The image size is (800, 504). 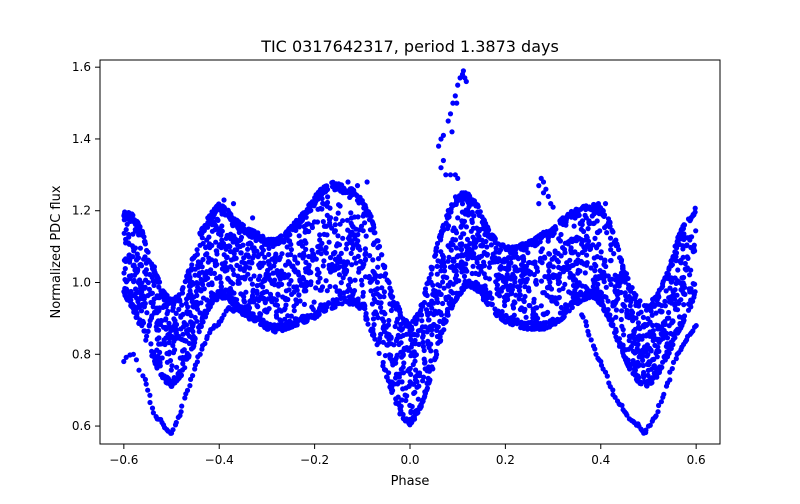 What do you see at coordinates (219, 460) in the screenshot?
I see `x-tick-label: −0.4` at bounding box center [219, 460].